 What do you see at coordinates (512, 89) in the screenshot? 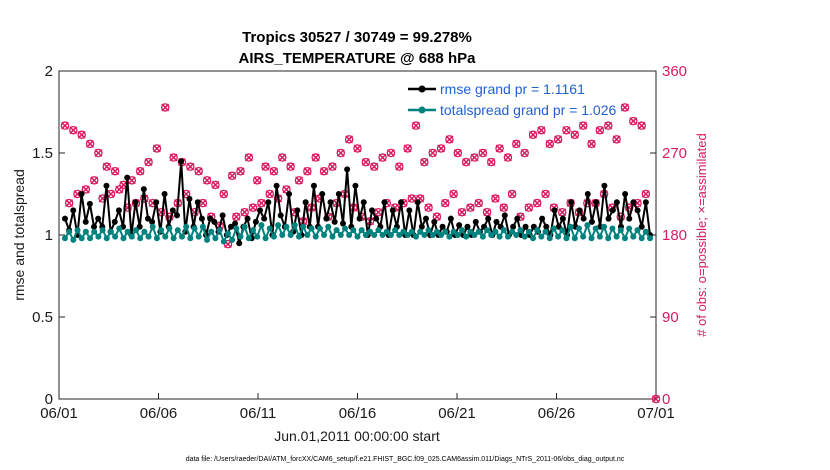
I see `legend-rmse-label: rmse grand pr = 1.1161` at bounding box center [512, 89].